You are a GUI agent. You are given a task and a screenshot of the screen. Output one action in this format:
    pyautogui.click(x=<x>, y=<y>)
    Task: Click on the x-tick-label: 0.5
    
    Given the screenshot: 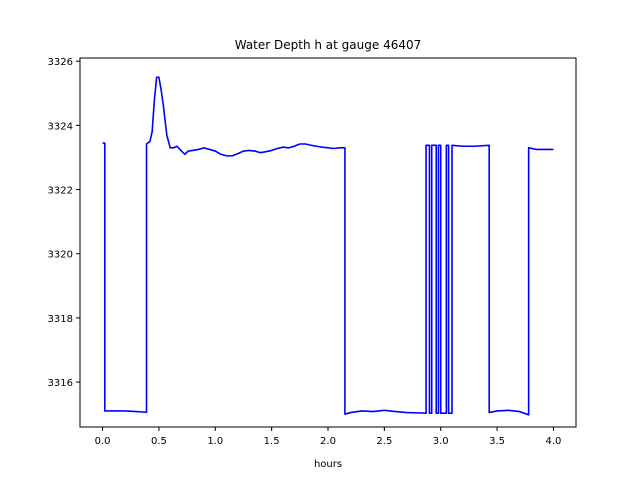 What is the action you would take?
    pyautogui.click(x=159, y=441)
    